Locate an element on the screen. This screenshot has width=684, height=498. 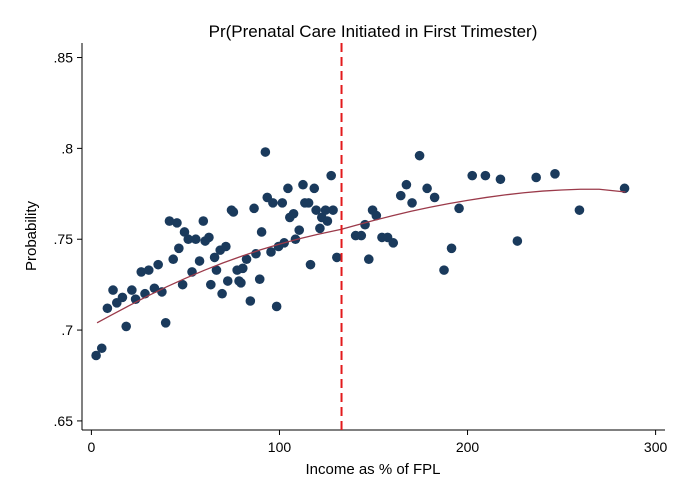
y-tick-label: .85 is located at coordinates (64, 58).